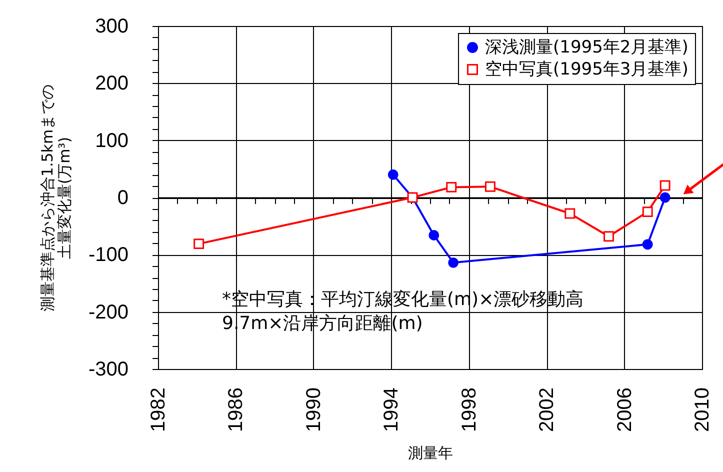  Describe the element at coordinates (469, 410) in the screenshot. I see `x-tick-label: 1998` at that location.